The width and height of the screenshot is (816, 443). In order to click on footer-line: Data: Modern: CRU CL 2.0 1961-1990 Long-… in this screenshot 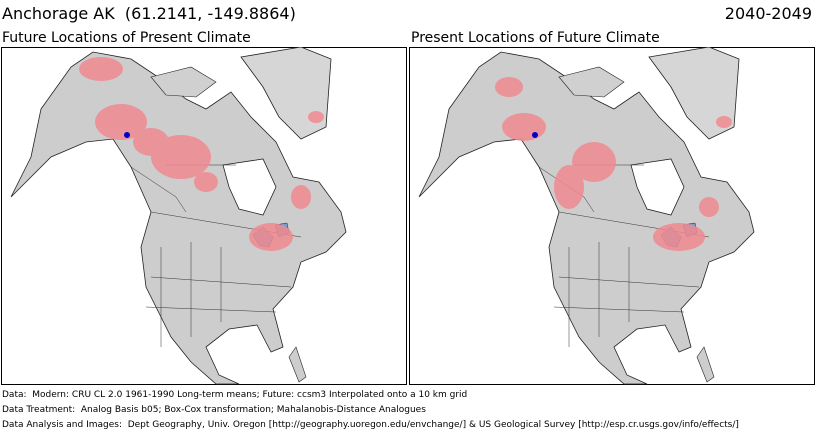, I will do `click(235, 395)`.